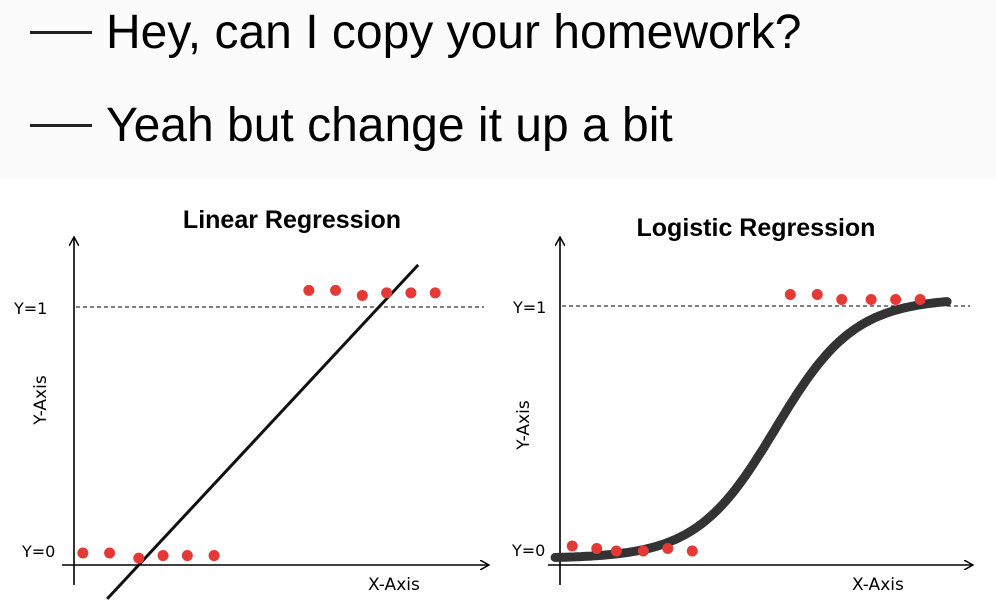  What do you see at coordinates (756, 228) in the screenshot?
I see `chart-title: Logistic Regression` at bounding box center [756, 228].